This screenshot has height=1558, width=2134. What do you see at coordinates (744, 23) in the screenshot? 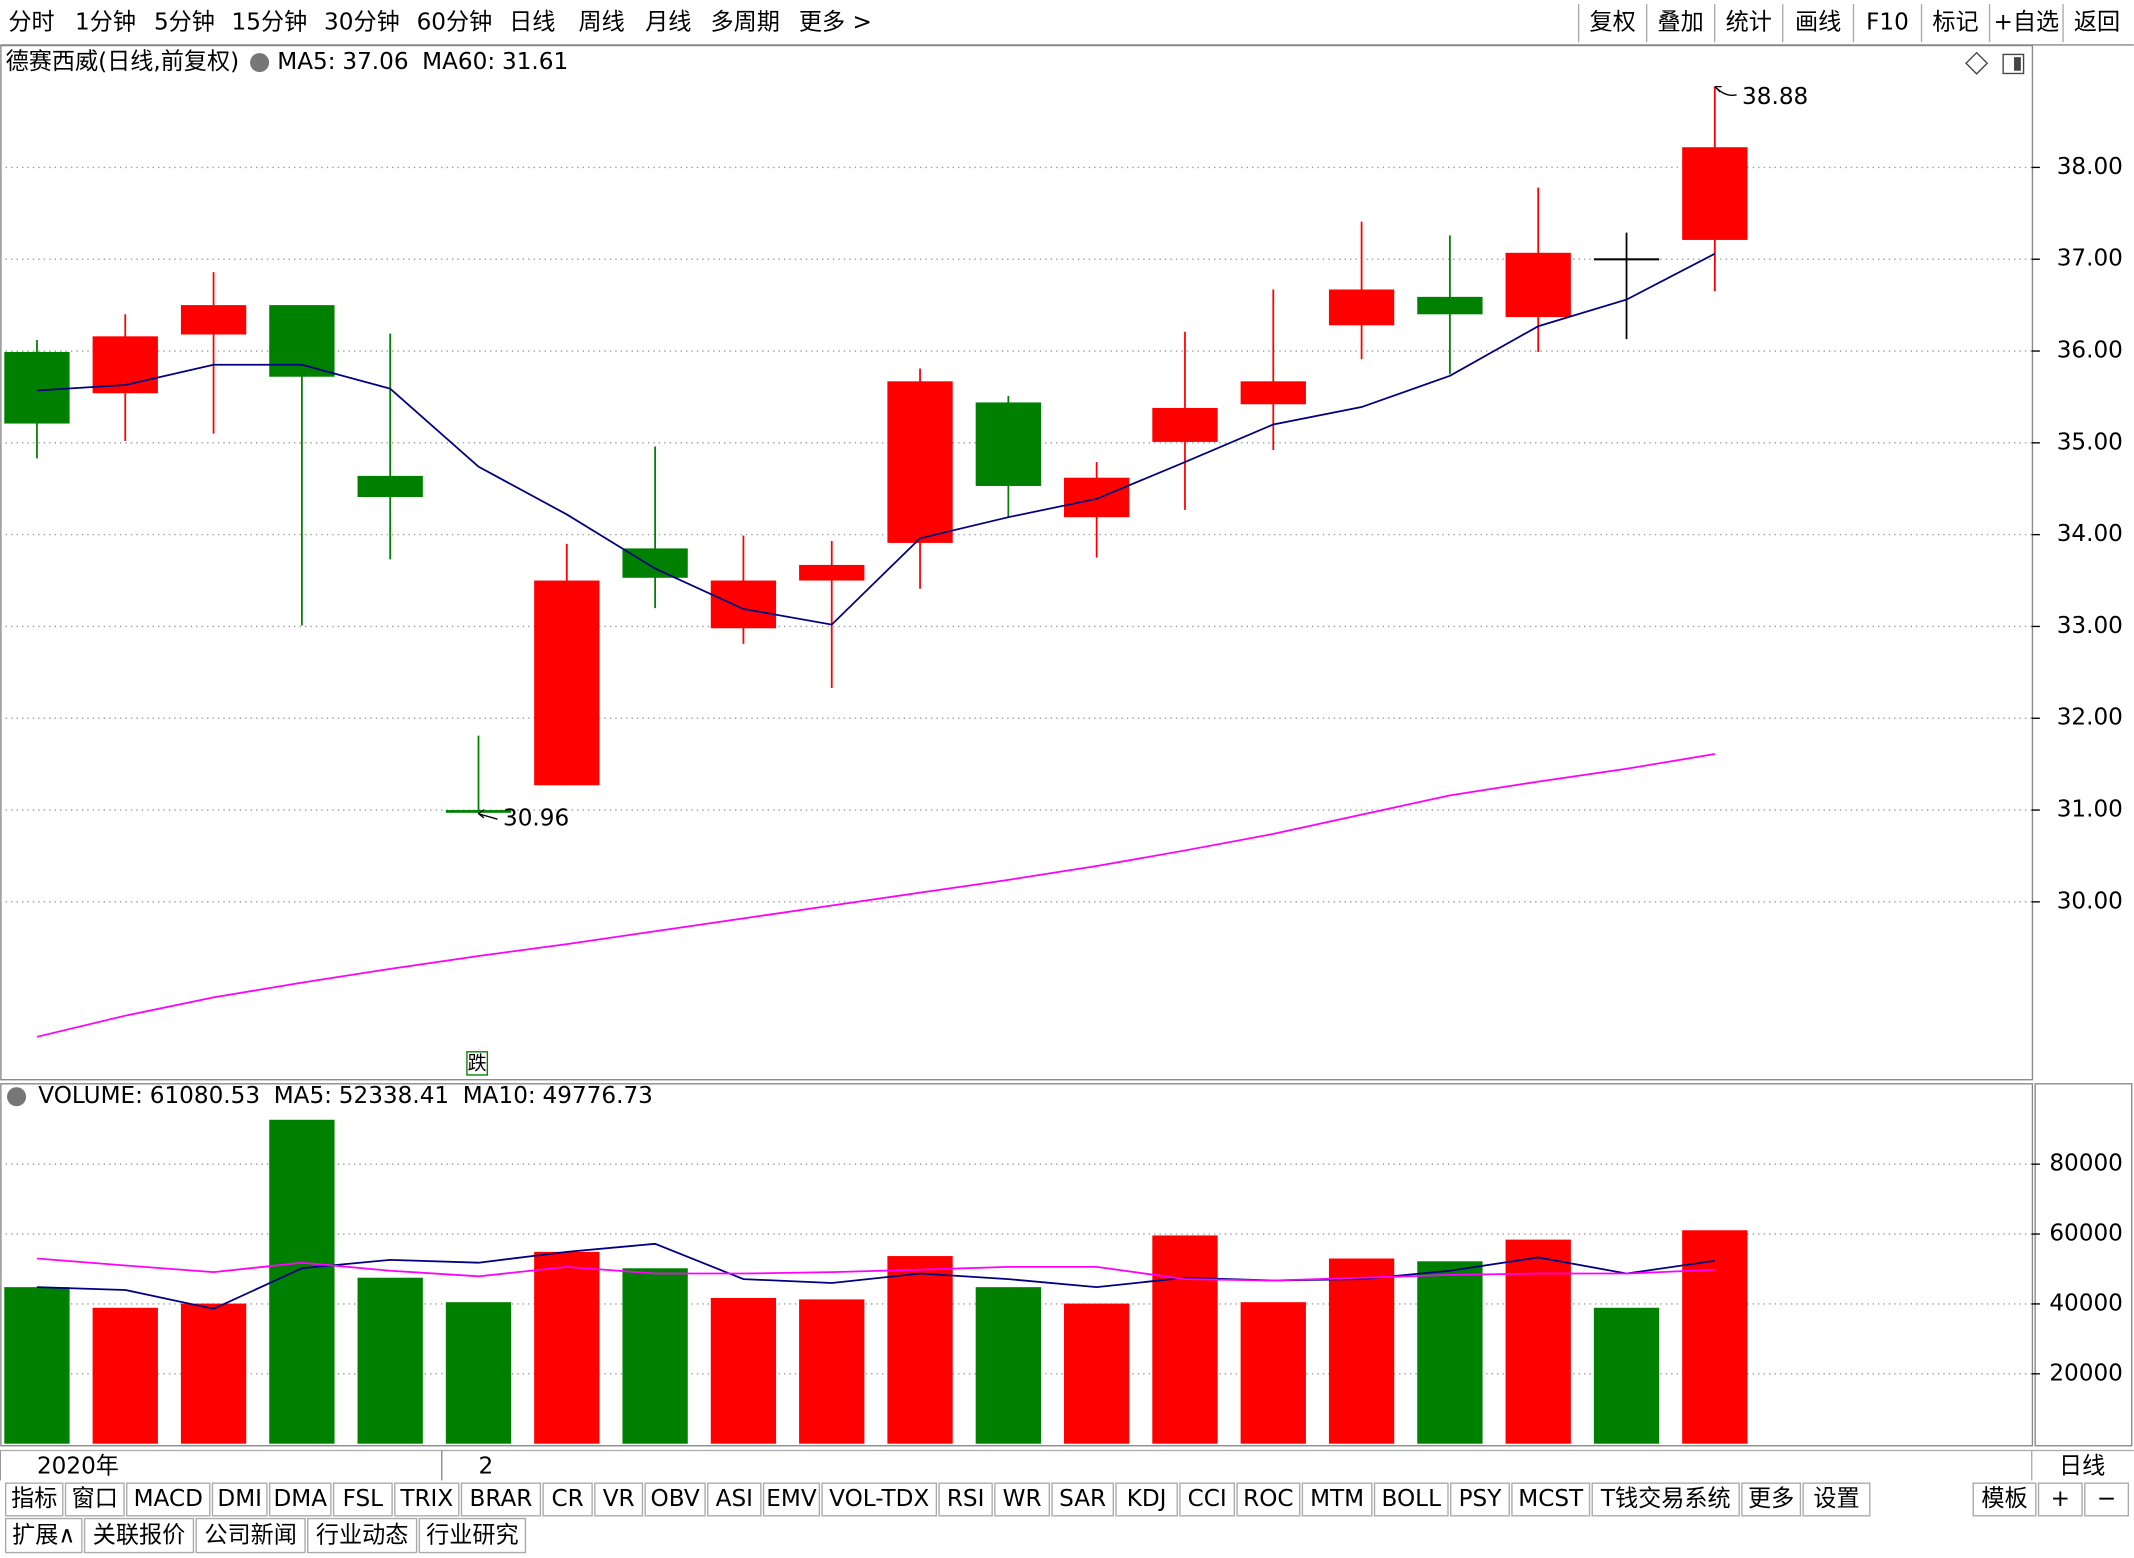
I see `period-tab: 多周期` at bounding box center [744, 23].